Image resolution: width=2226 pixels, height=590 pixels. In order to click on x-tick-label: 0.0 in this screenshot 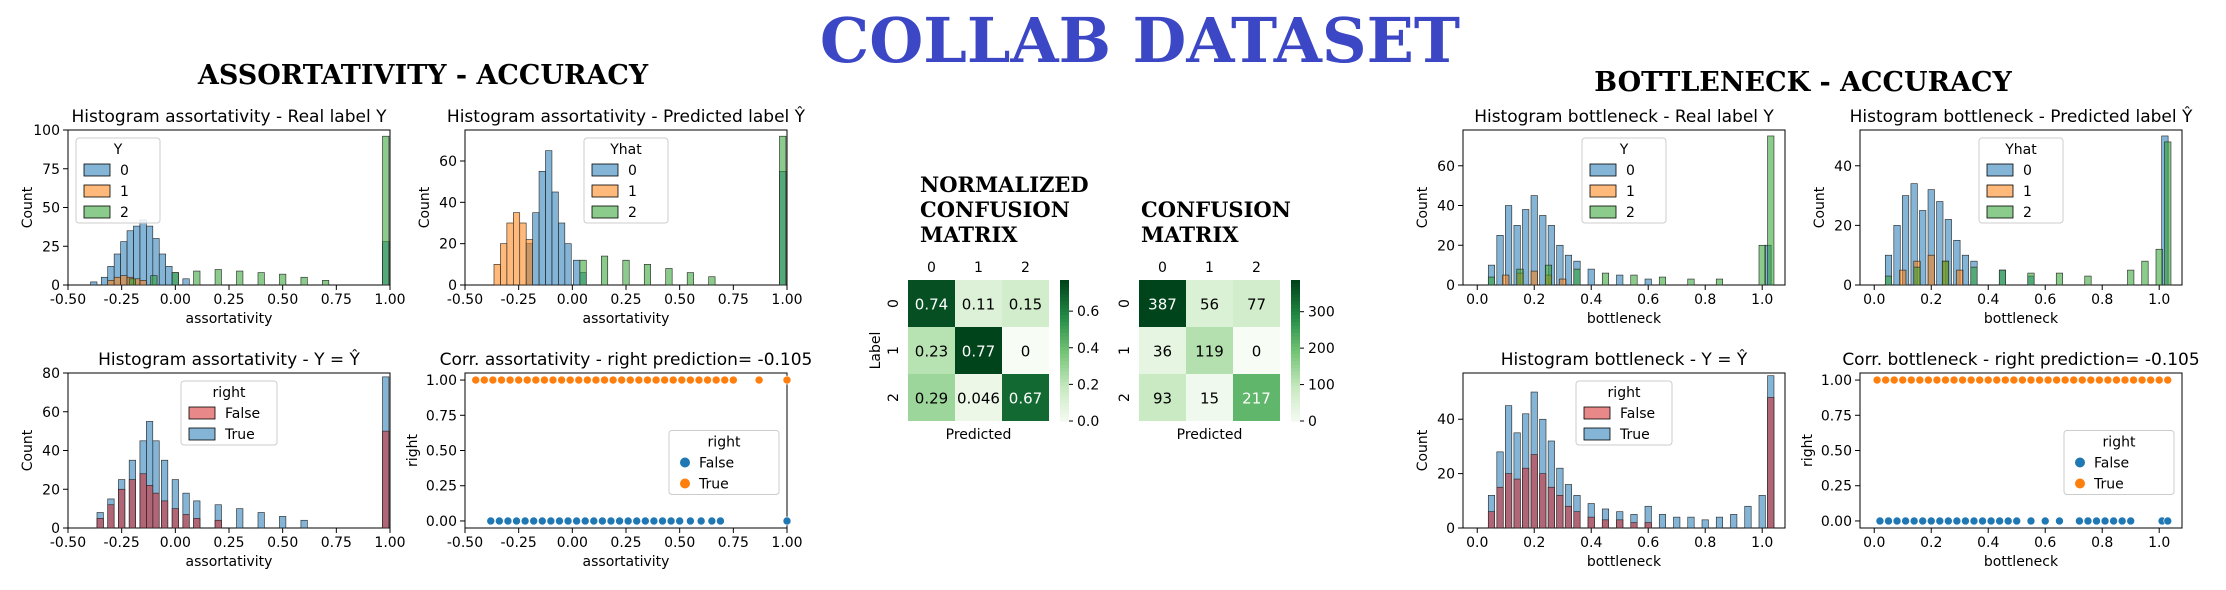, I will do `click(1874, 300)`.